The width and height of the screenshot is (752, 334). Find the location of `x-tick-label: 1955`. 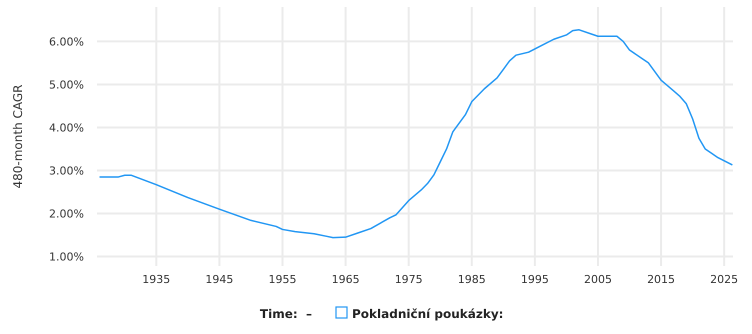

x-tick-label: 1955 is located at coordinates (282, 279).